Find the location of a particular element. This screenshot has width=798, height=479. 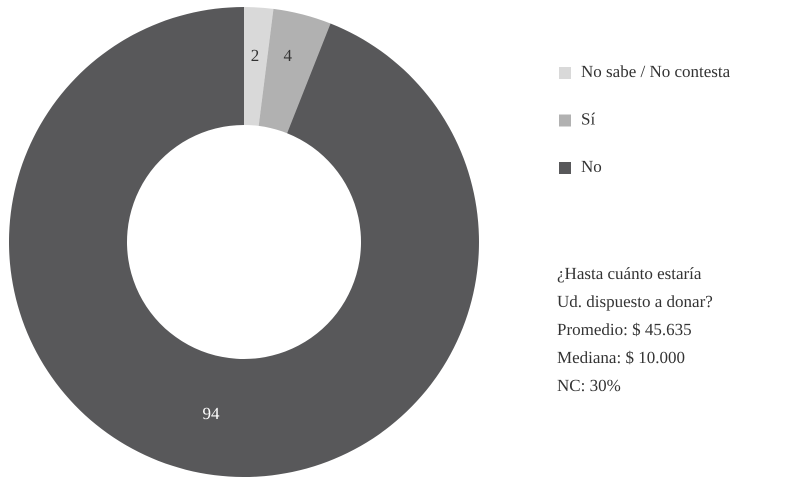

data-label: 94 is located at coordinates (211, 413).